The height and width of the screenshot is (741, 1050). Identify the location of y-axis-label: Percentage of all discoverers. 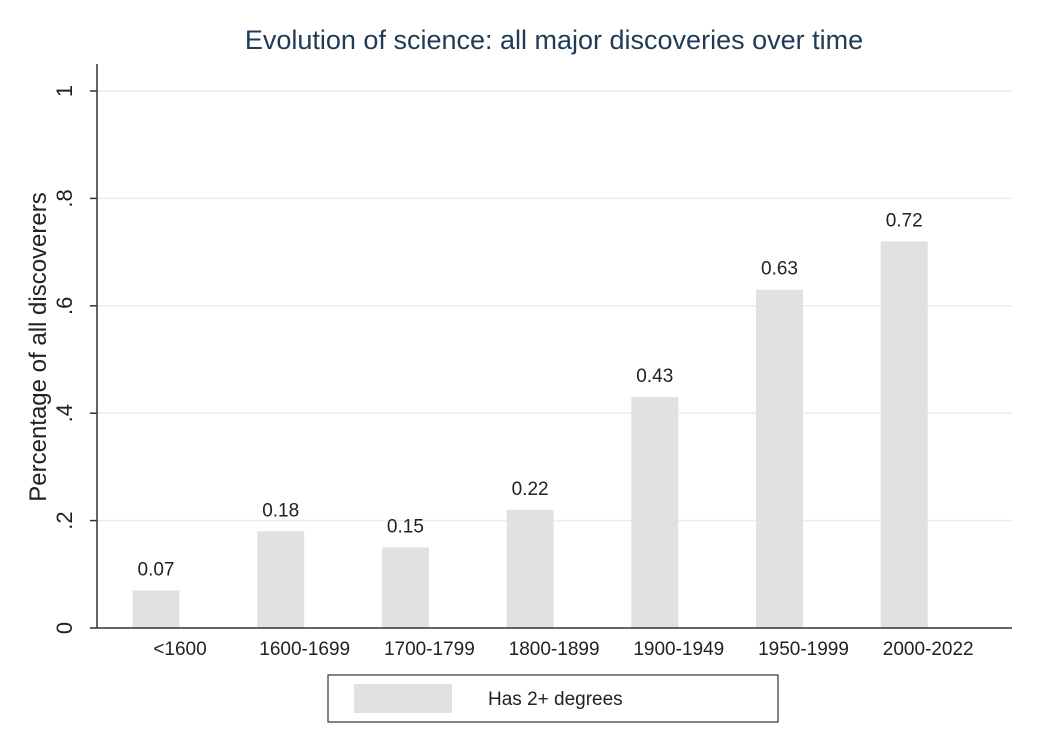
(38, 347).